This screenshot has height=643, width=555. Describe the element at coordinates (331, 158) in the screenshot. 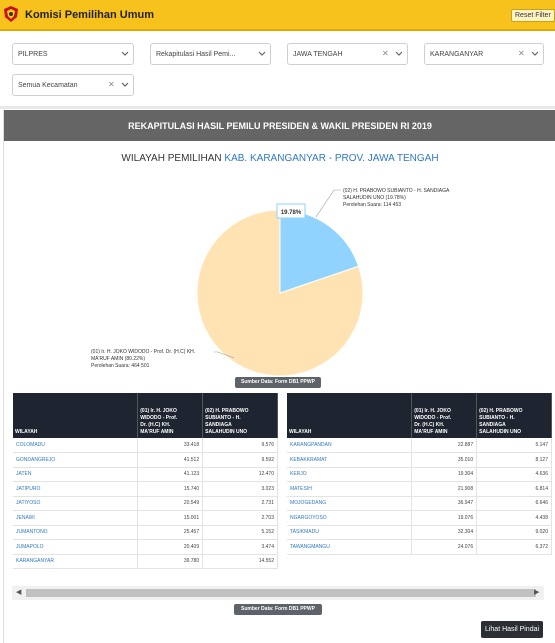

I see `wilayah-name: KAB. KARANGANYAR - PROV. JAWA TENGAH` at that location.